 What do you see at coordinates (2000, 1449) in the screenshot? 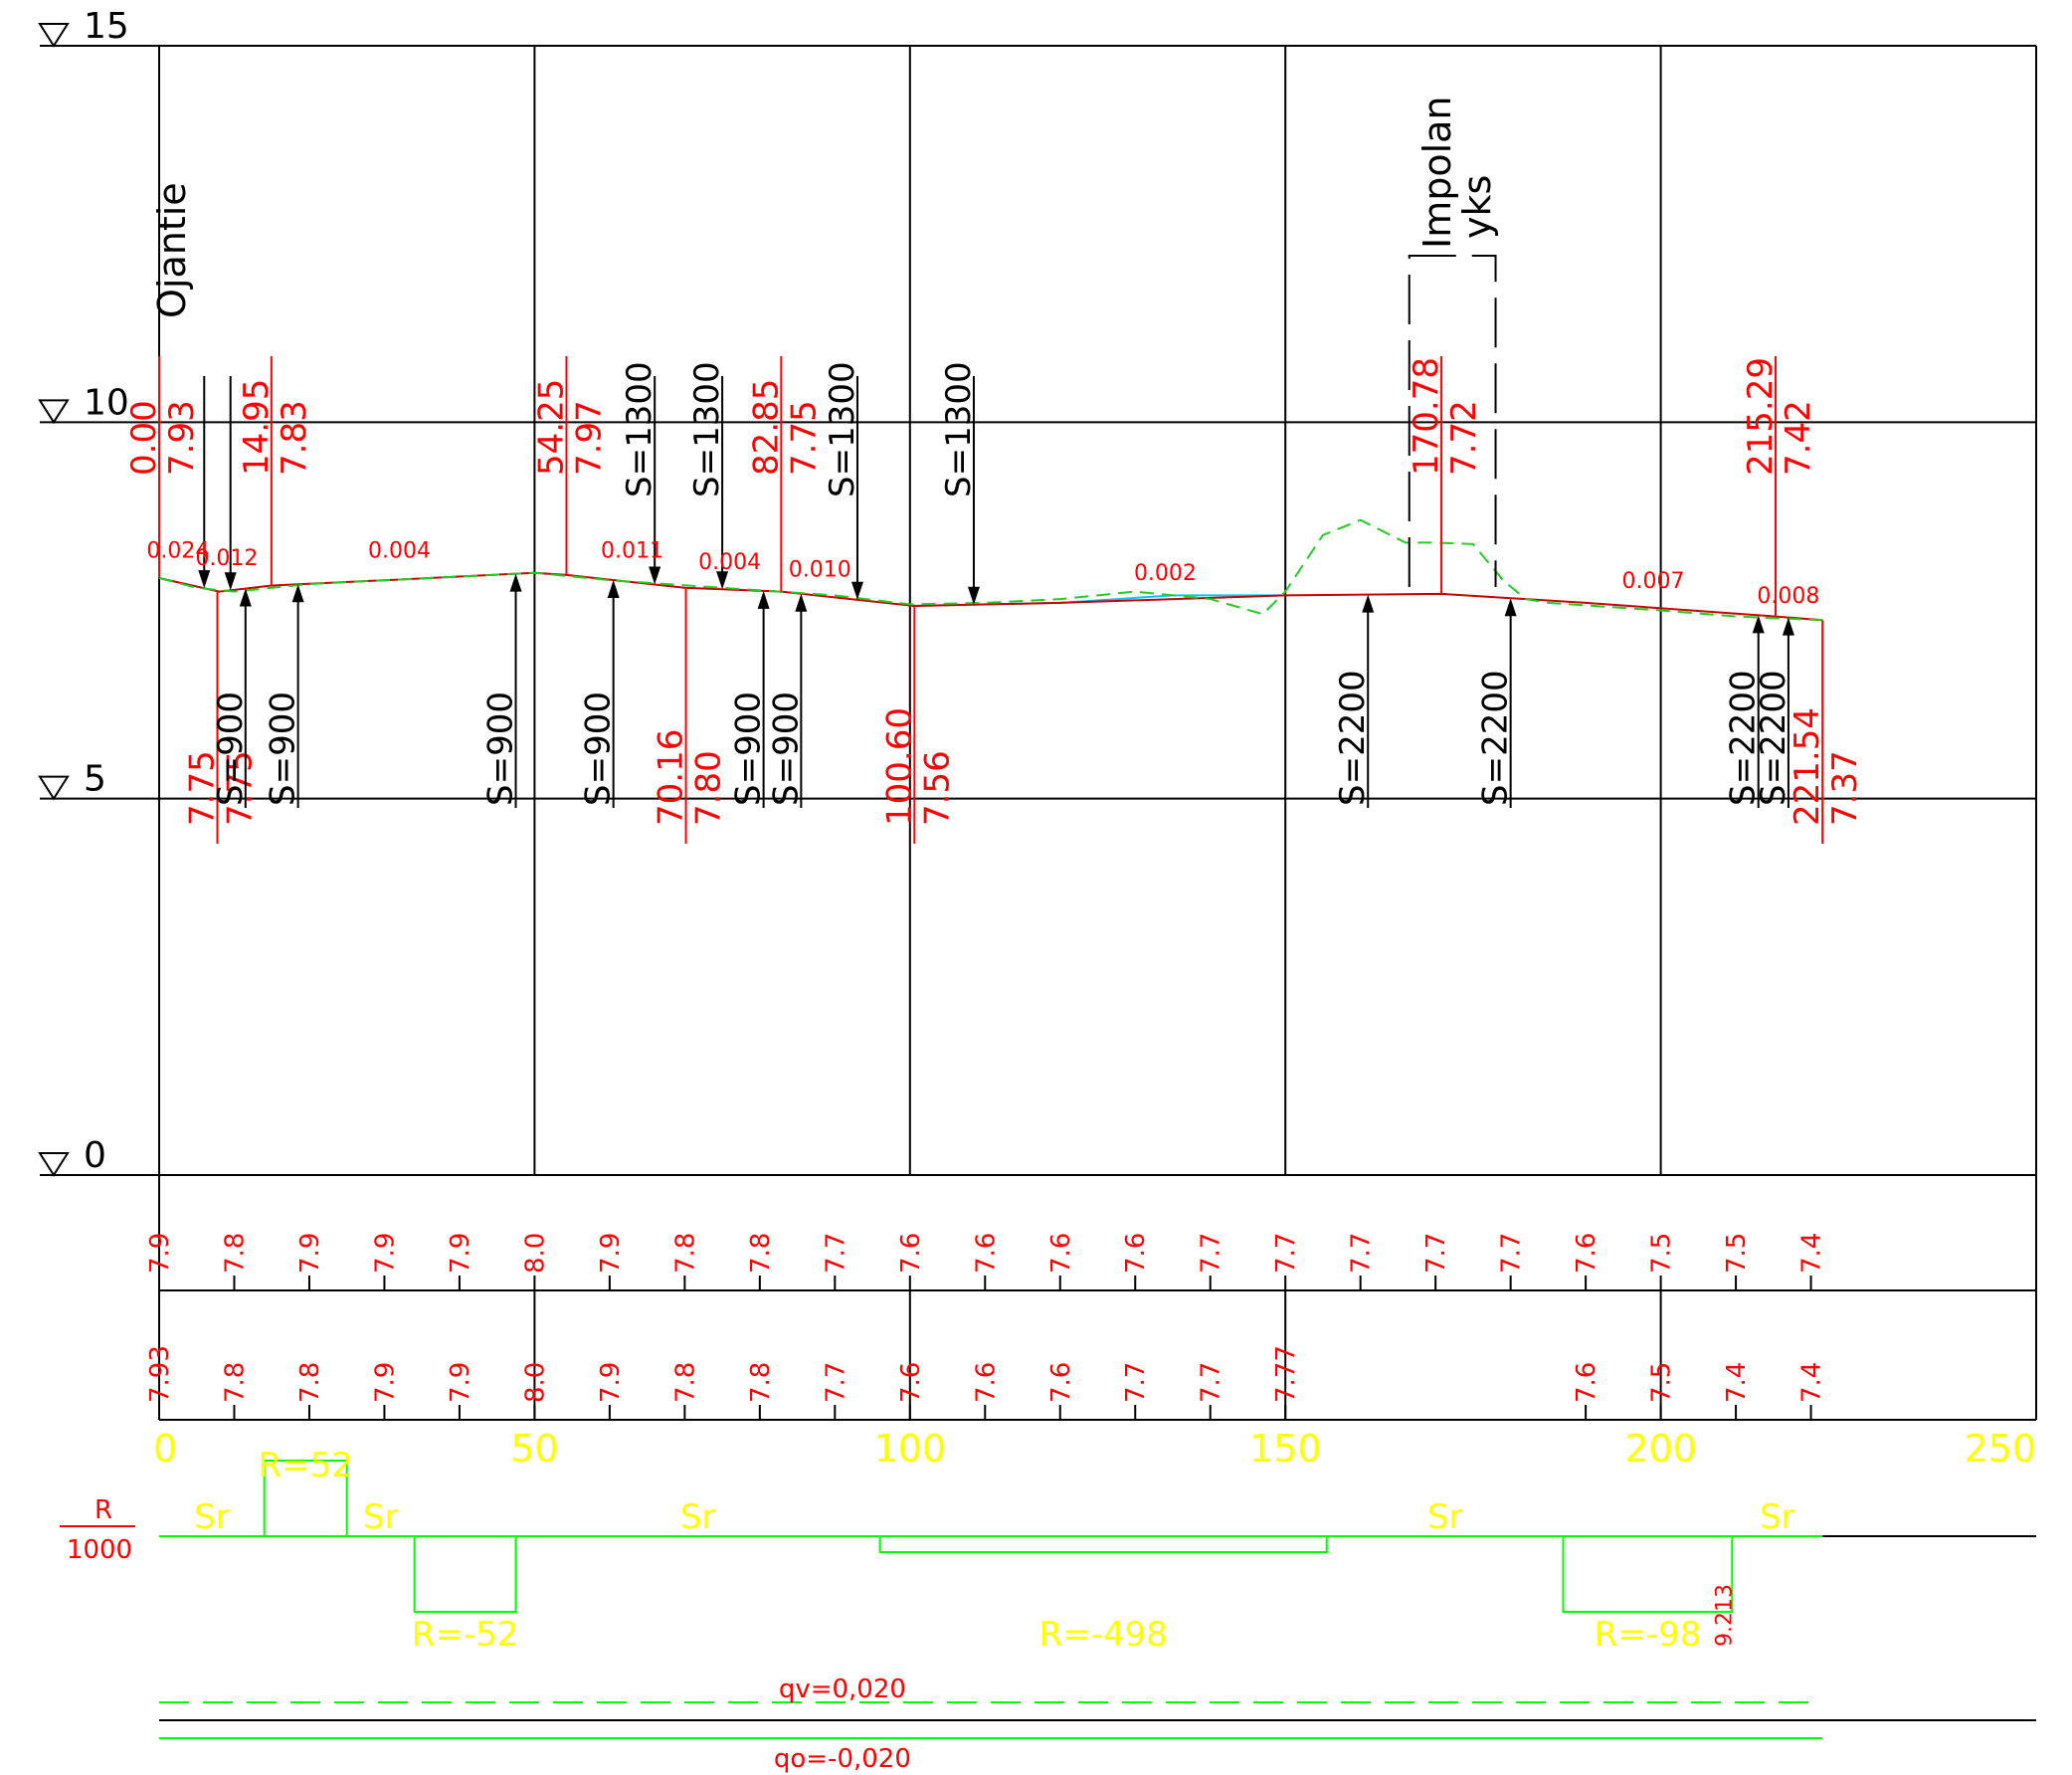
I see `station-axis-label: 250` at bounding box center [2000, 1449].